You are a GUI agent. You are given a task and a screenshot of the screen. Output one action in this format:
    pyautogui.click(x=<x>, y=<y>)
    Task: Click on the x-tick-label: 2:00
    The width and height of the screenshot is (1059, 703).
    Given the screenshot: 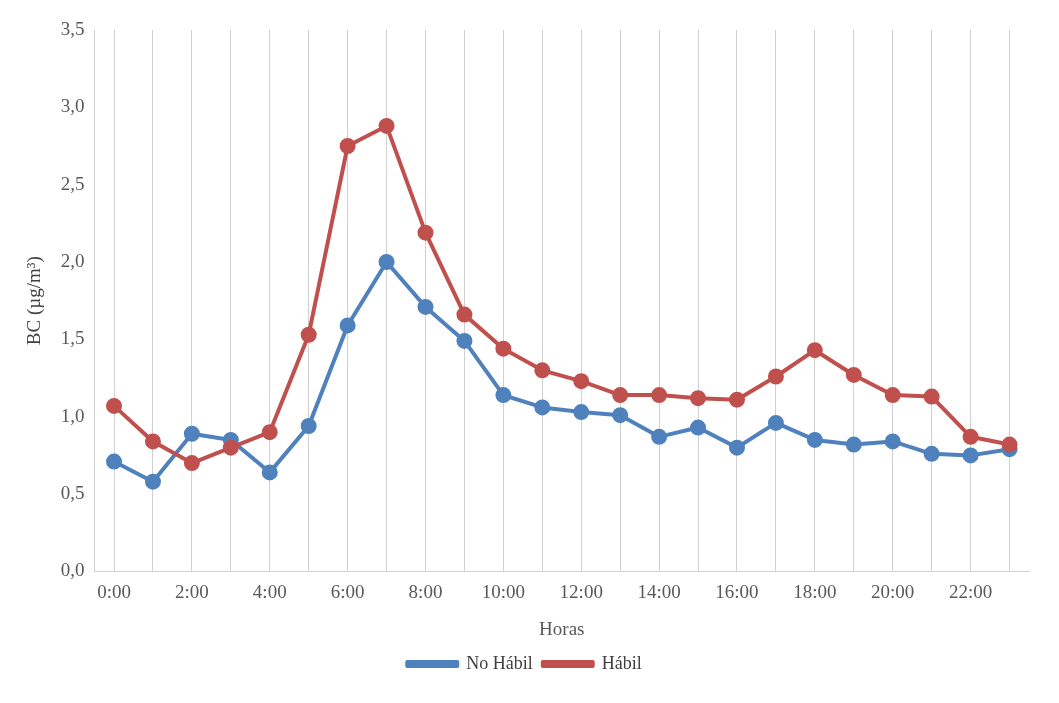 What is the action you would take?
    pyautogui.click(x=192, y=591)
    